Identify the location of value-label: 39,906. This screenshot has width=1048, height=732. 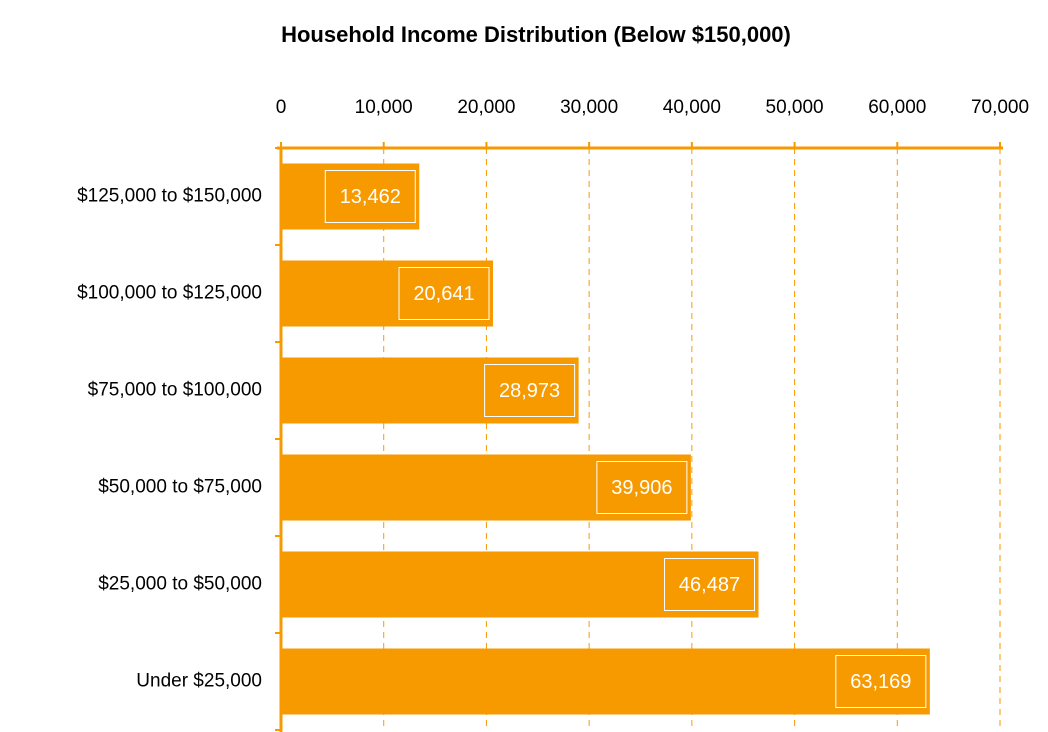
(641, 488).